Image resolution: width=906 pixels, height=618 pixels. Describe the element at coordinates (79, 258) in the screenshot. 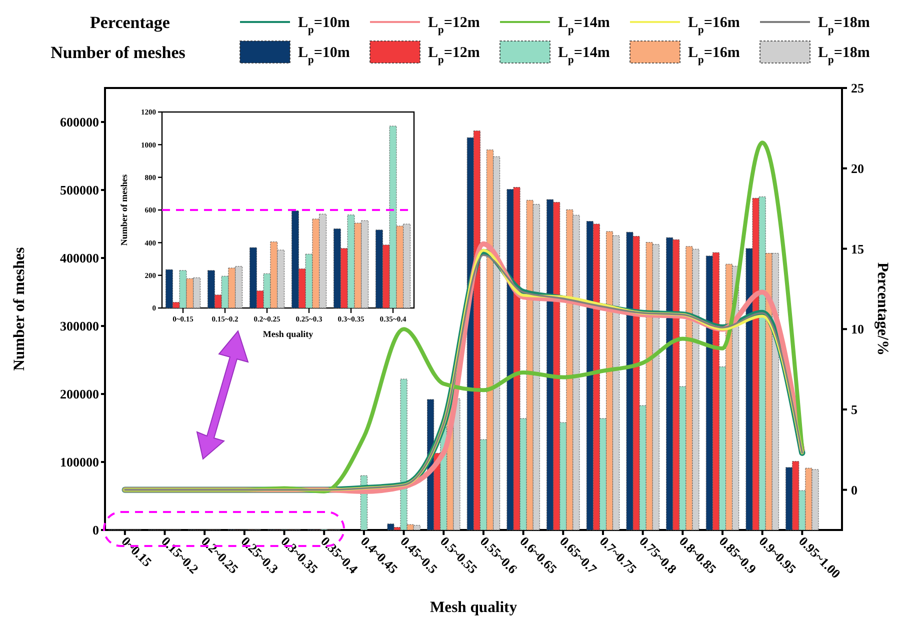

I see `y-tick-label: 400000` at that location.